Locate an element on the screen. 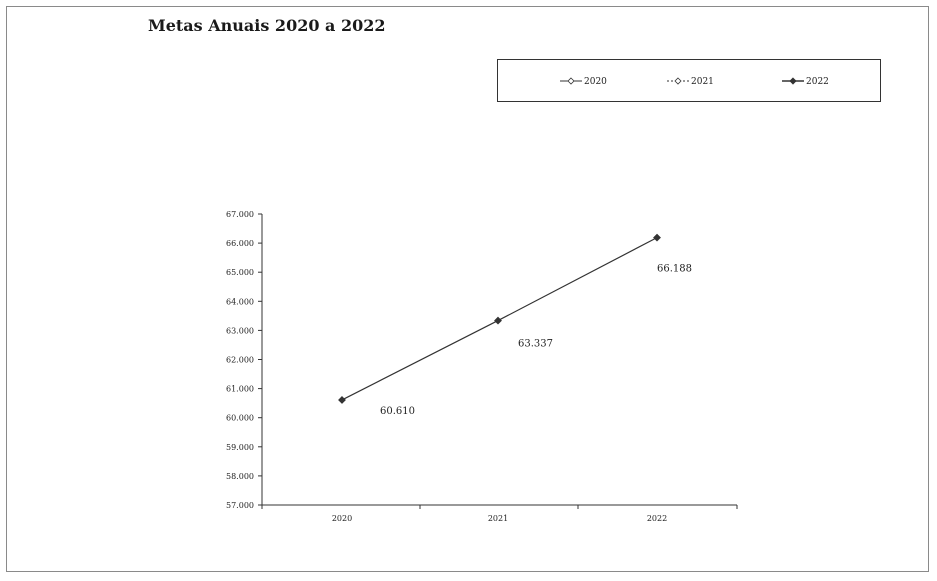 The image size is (937, 581). y-tick-label: 67.000 is located at coordinates (240, 214).